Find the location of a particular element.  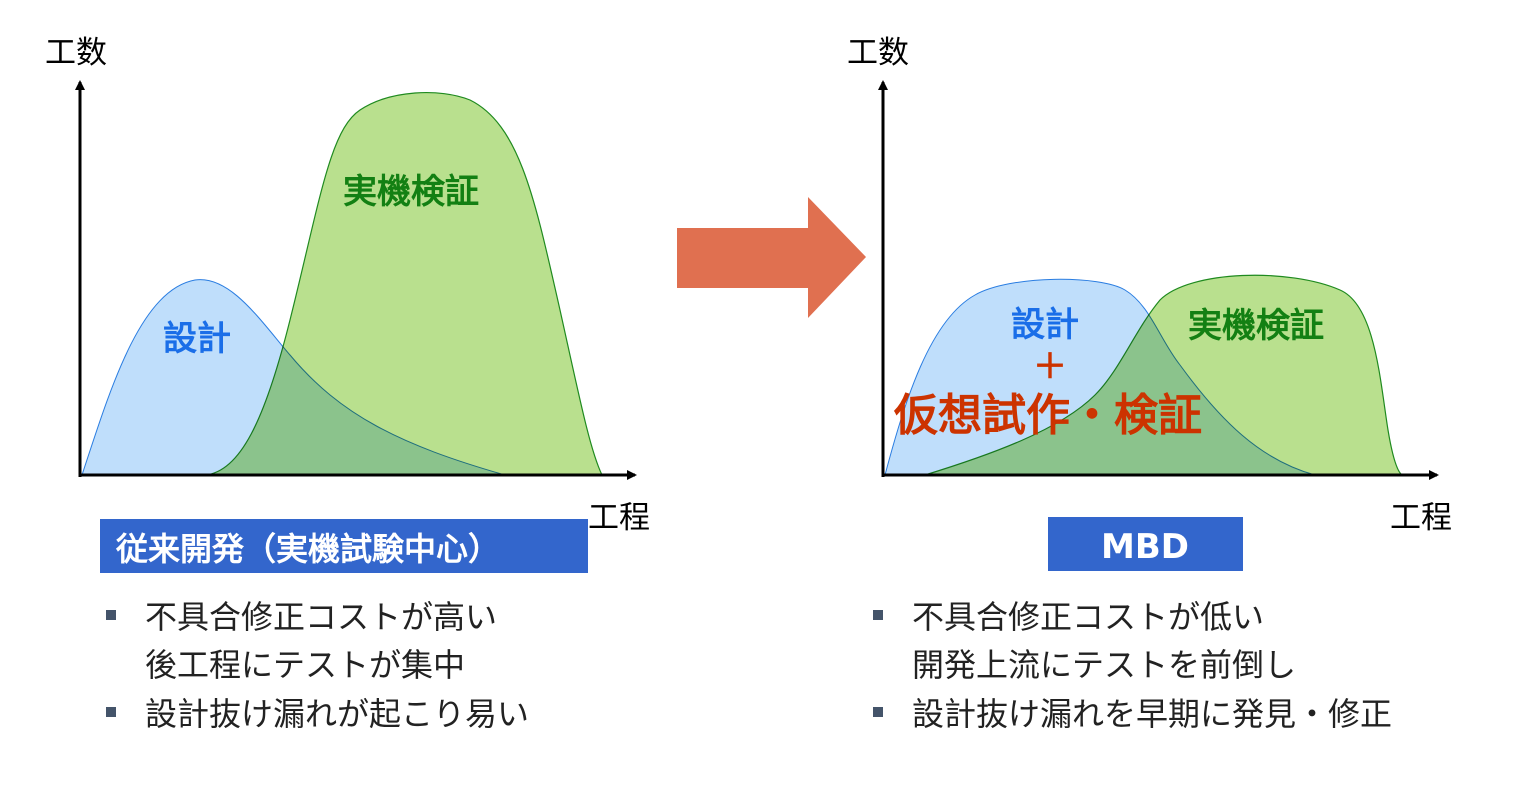

left-verification-label: 実機検証 is located at coordinates (411, 192).